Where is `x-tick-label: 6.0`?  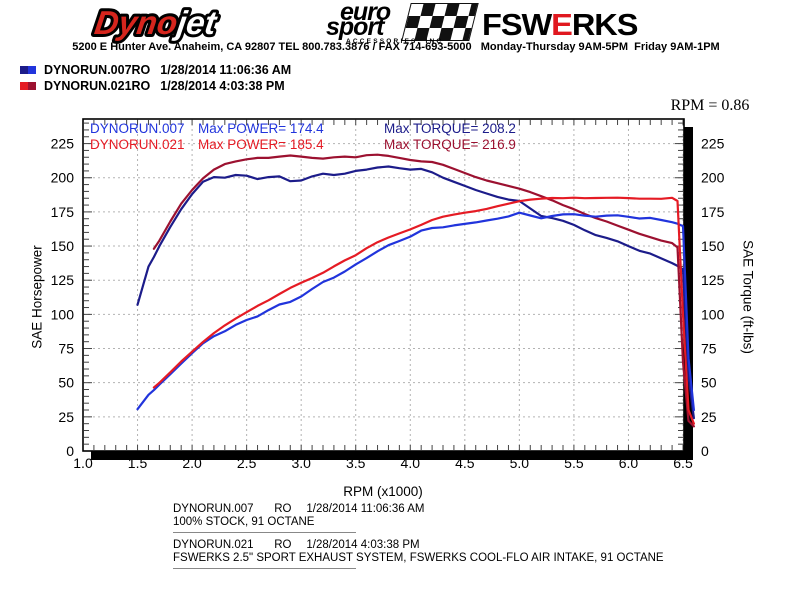
x-tick-label: 6.0 is located at coordinates (629, 463).